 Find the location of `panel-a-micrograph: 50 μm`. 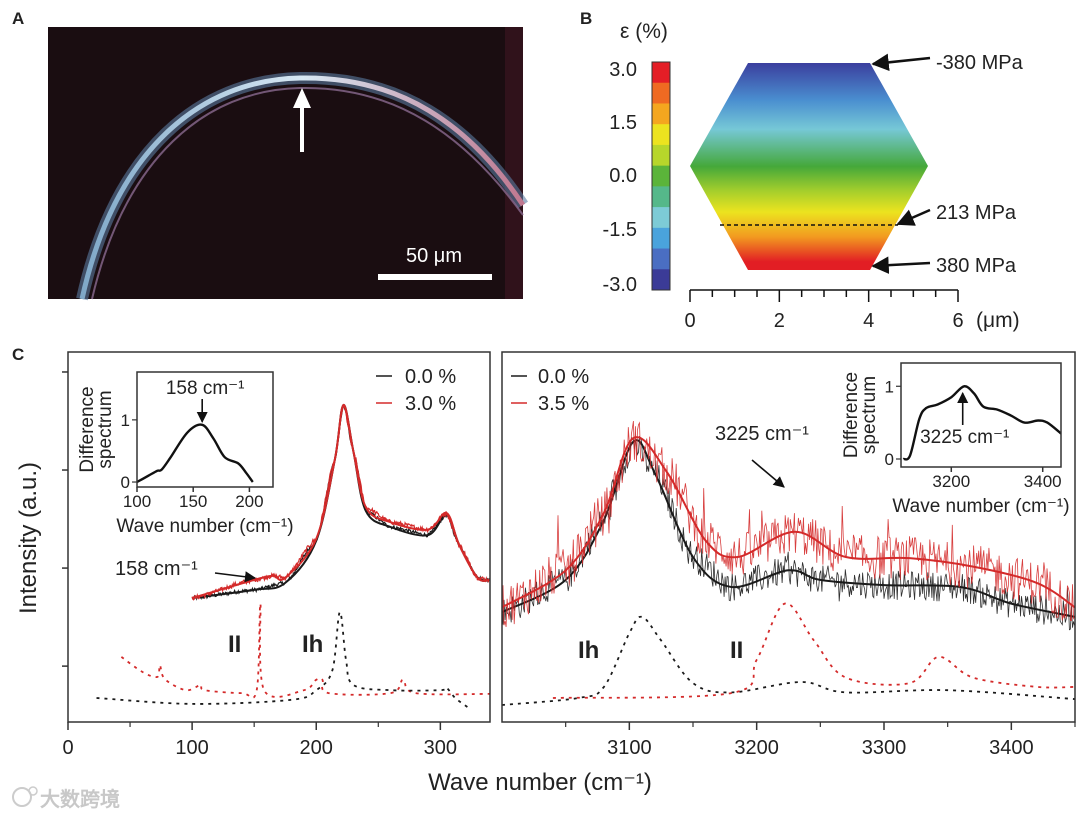

panel-a-micrograph: 50 μm is located at coordinates (288, 164).